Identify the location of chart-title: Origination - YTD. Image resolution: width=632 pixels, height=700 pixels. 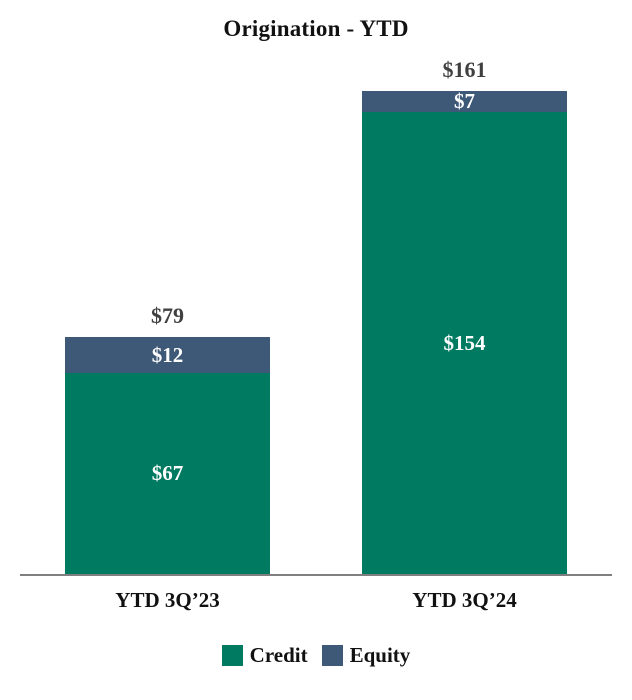
(316, 28).